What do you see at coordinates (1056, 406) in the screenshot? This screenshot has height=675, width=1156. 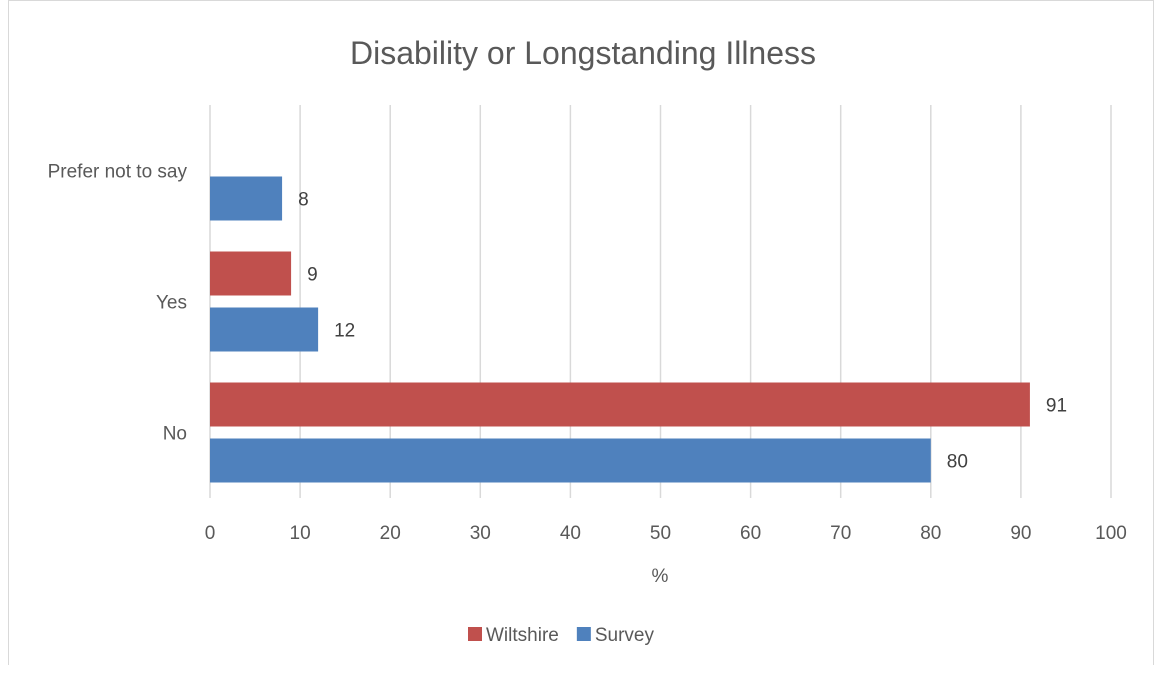 I see `data-label: 91` at bounding box center [1056, 406].